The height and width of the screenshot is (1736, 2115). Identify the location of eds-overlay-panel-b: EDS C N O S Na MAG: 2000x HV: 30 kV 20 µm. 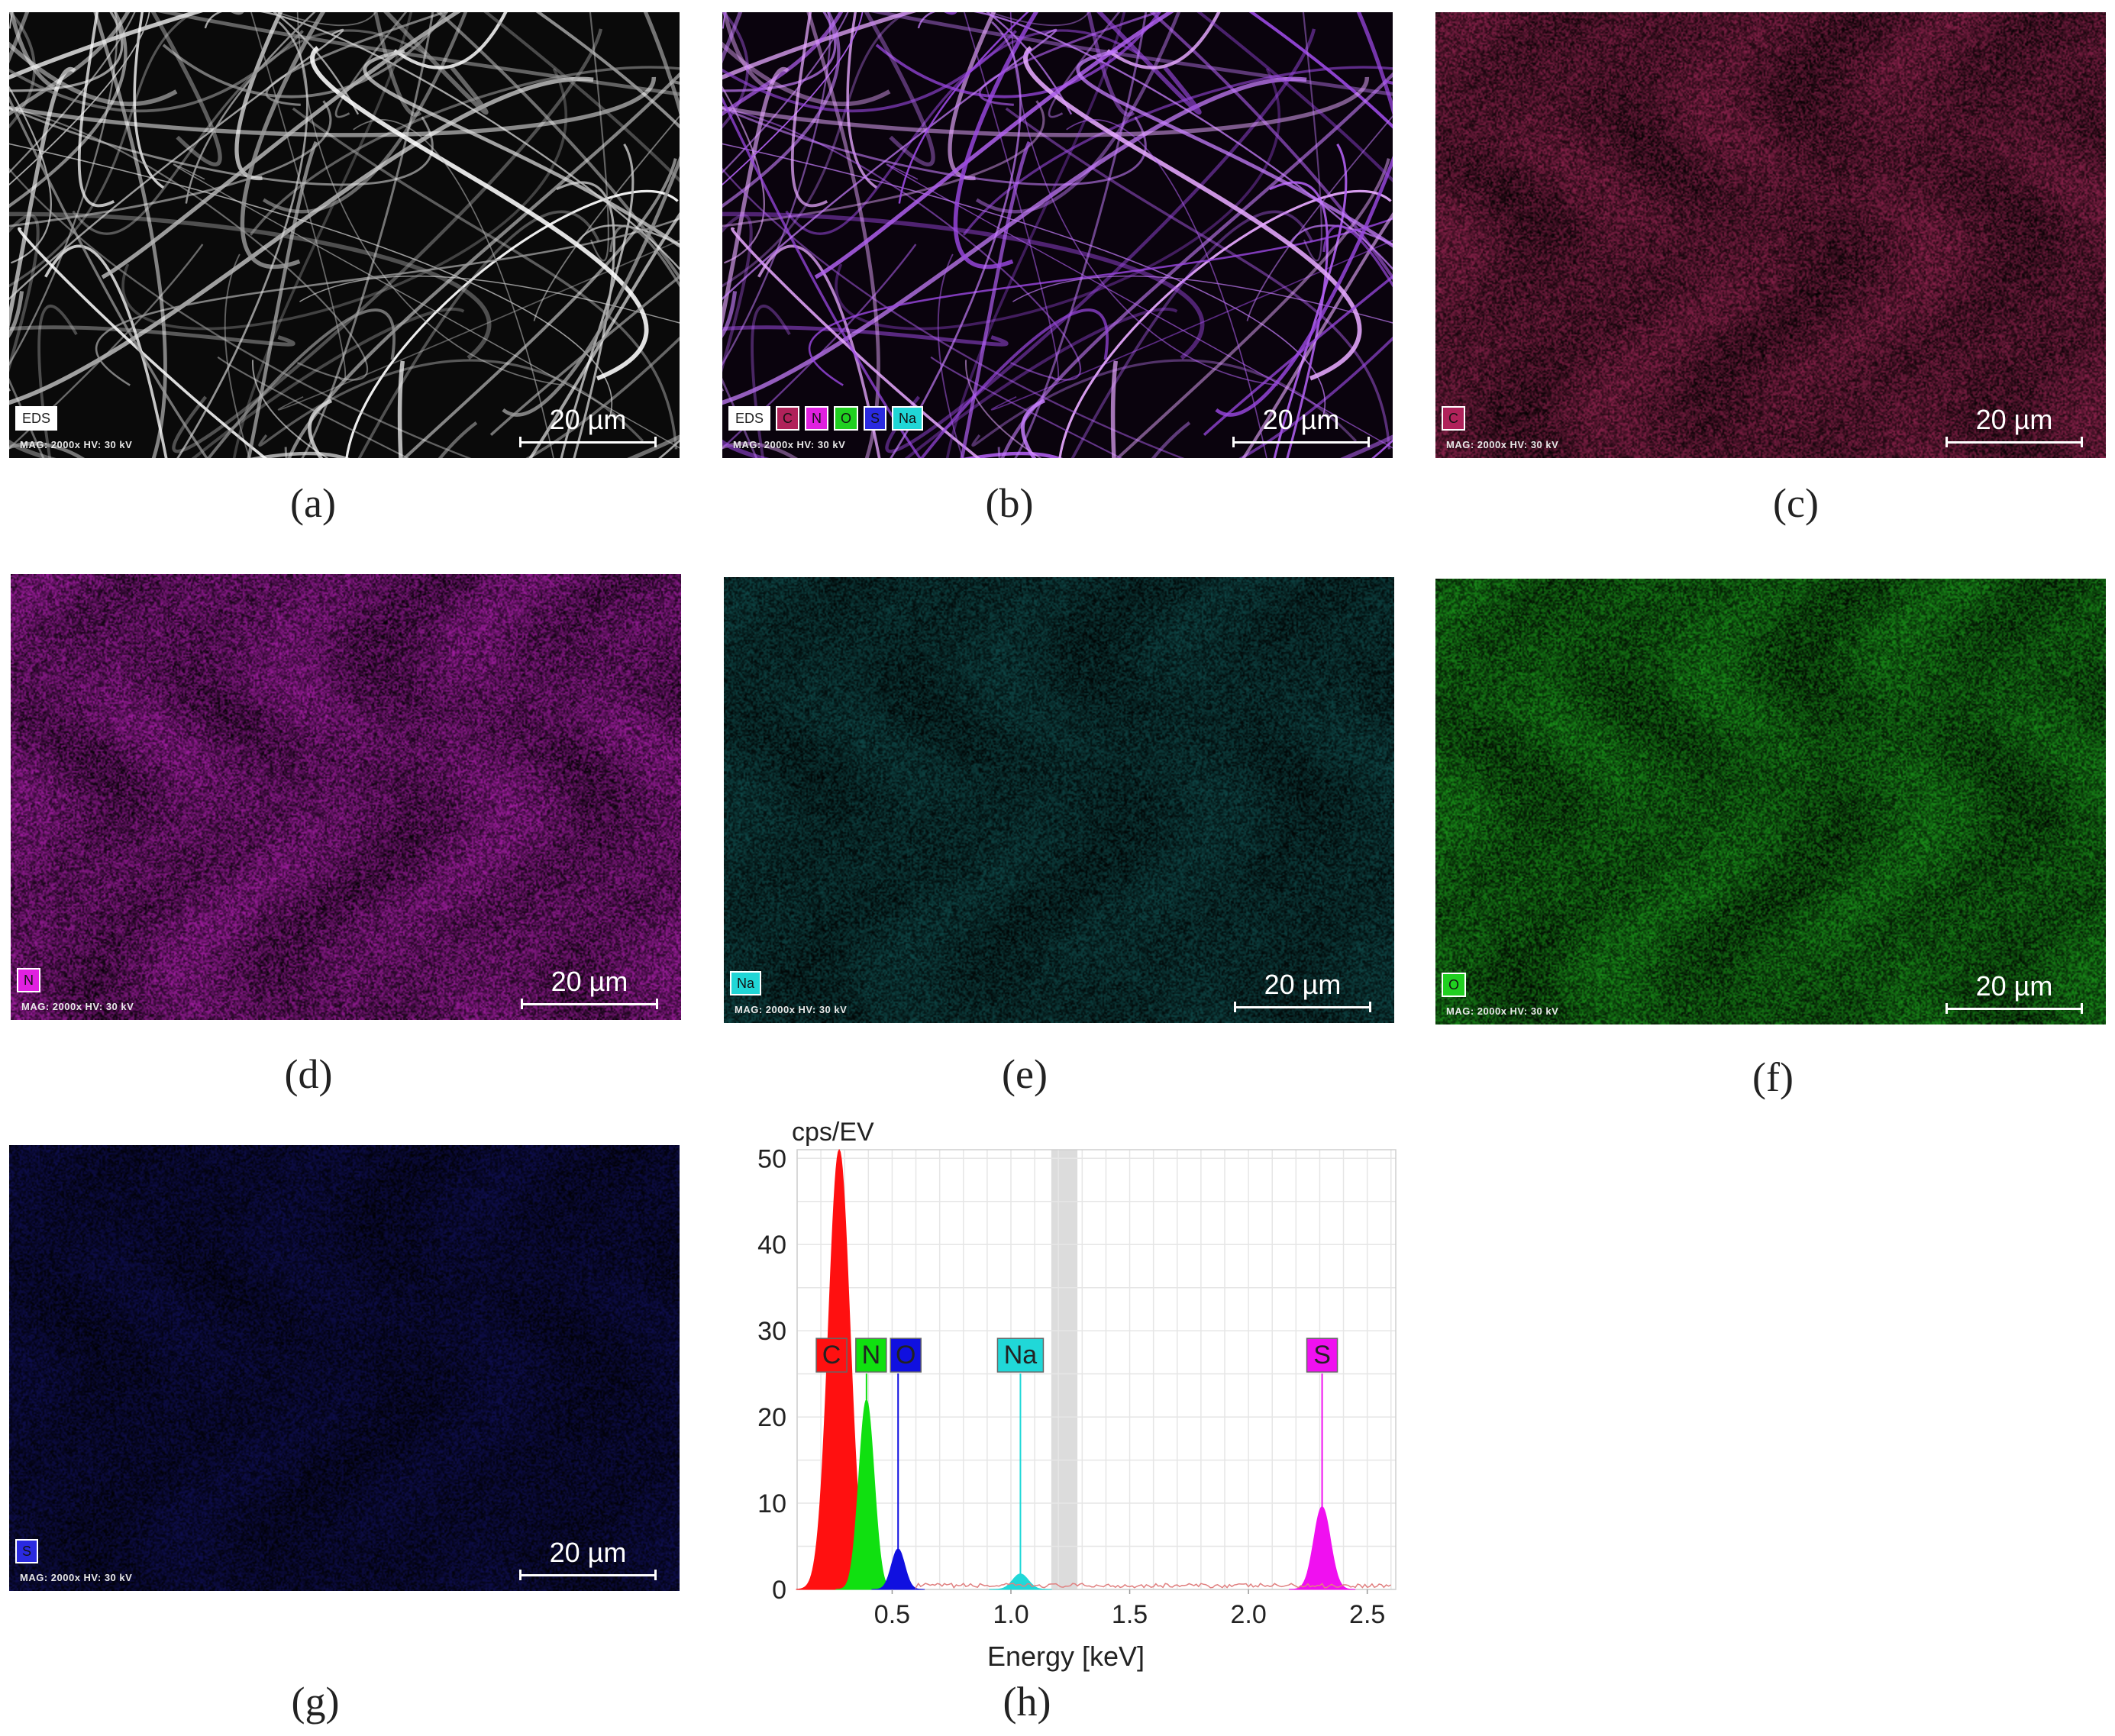
(1057, 235).